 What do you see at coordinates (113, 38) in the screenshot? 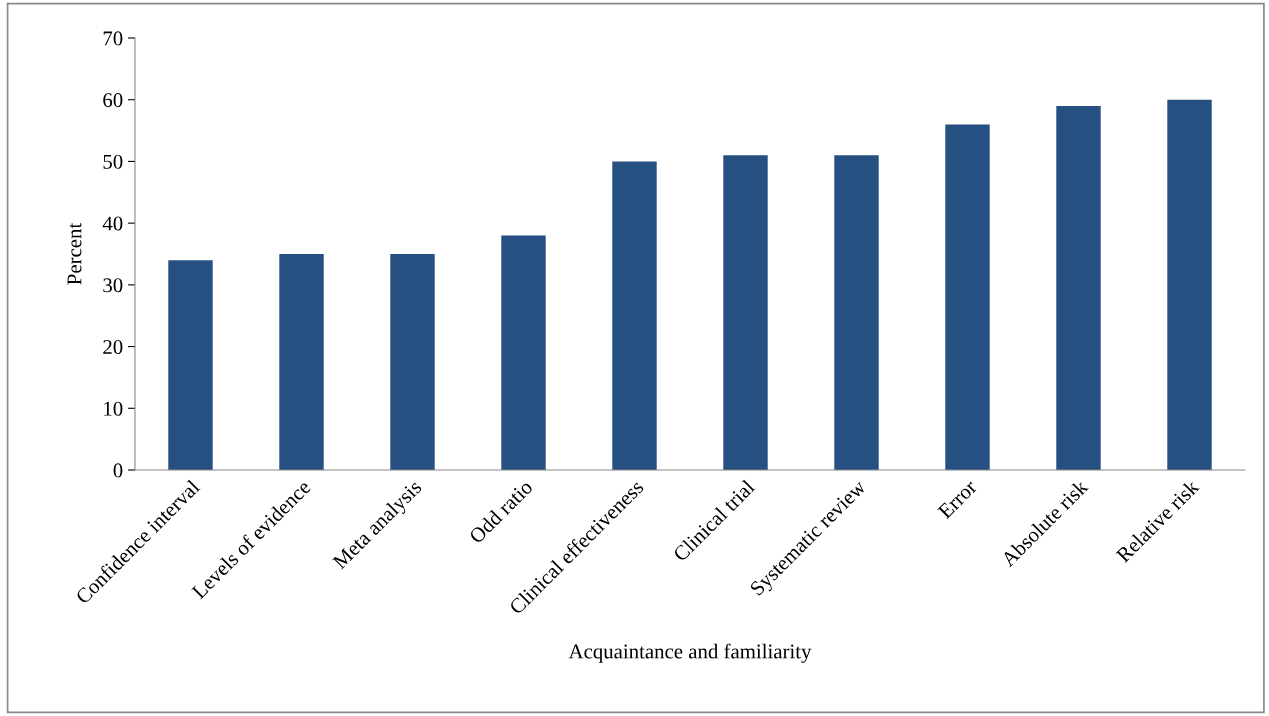
I see `y-tick-label: 70` at bounding box center [113, 38].